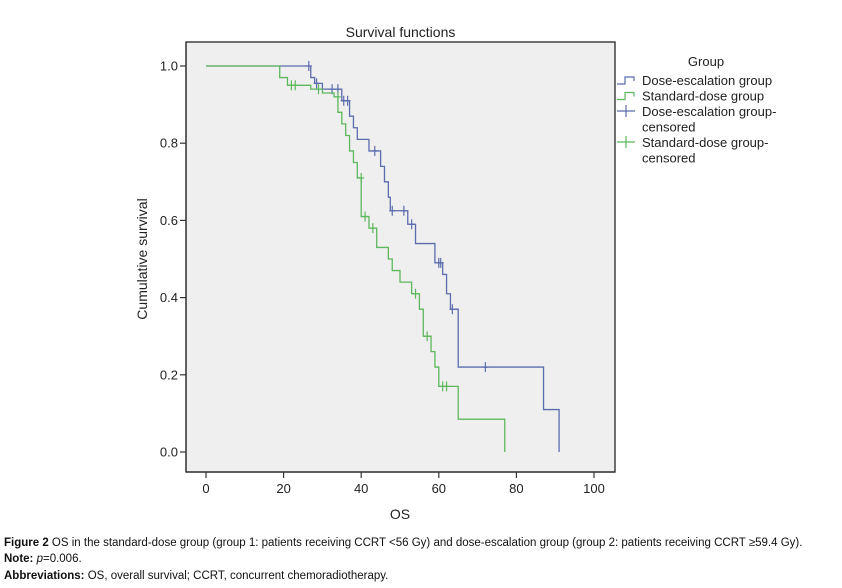 The width and height of the screenshot is (842, 588). Describe the element at coordinates (169, 452) in the screenshot. I see `y-tick-label: 0.0` at that location.